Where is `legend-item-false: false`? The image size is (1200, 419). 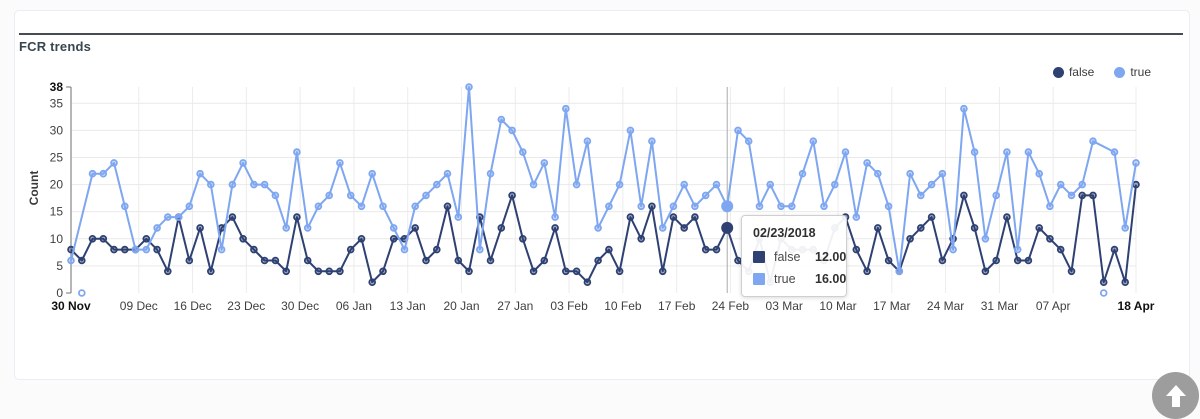
legend-item-false: false is located at coordinates (1073, 72).